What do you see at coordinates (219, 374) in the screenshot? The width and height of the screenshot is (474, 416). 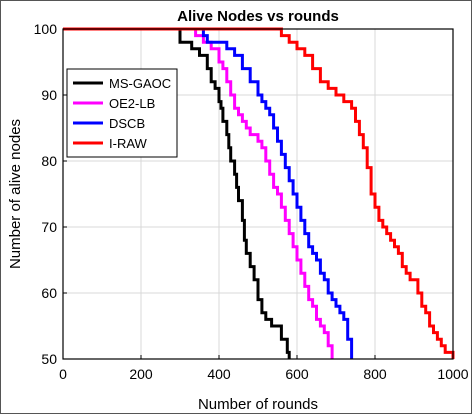 I see `x-tick-label-2: 400` at bounding box center [219, 374].